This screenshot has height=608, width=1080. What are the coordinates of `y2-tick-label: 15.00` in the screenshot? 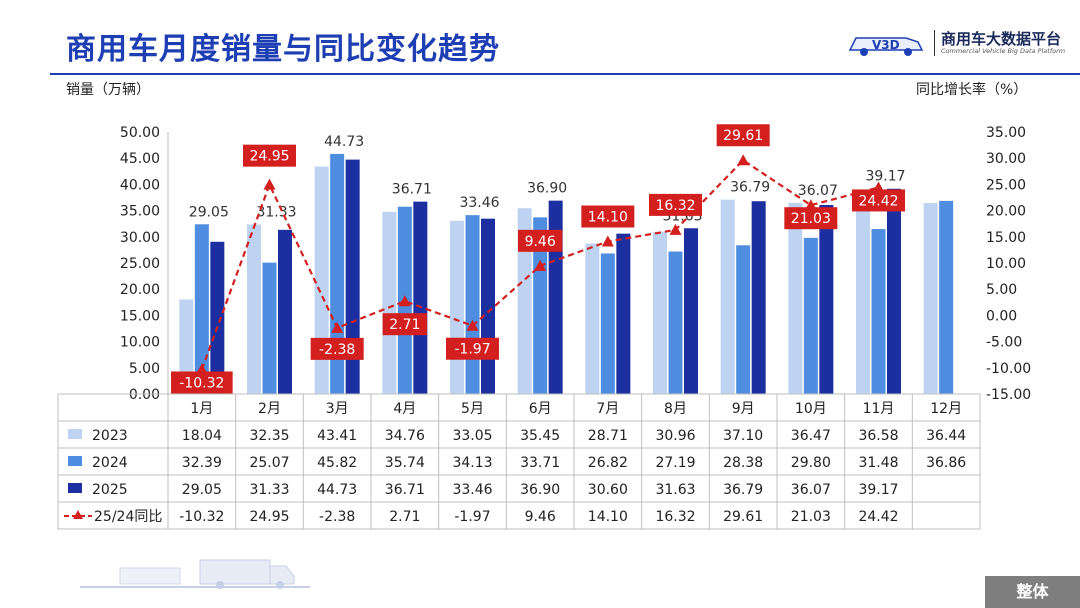 It's located at (1006, 238).